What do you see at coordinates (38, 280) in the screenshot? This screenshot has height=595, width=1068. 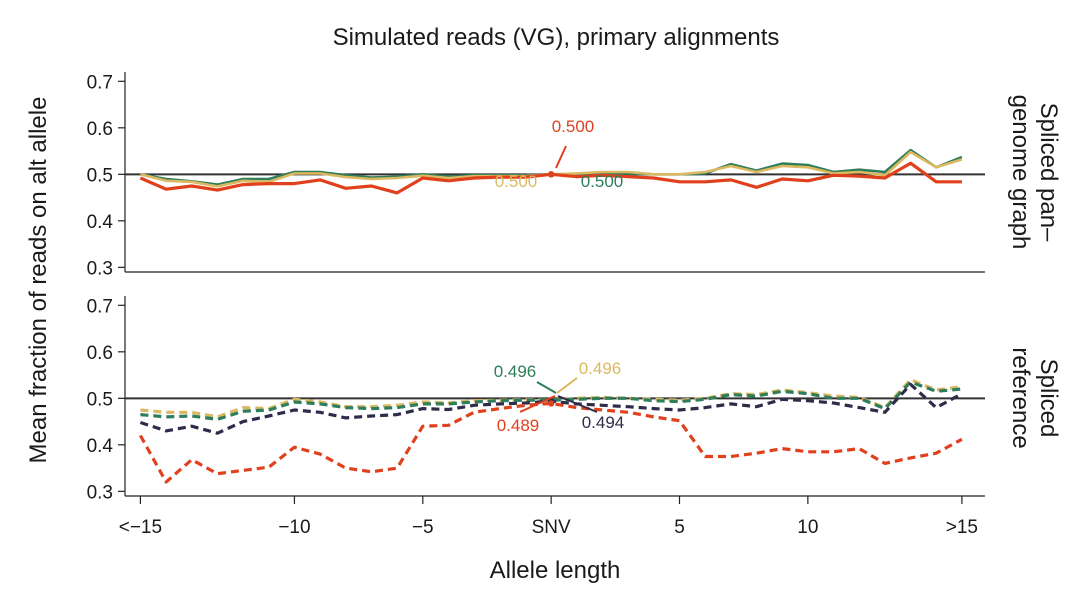 I see `y-axis-label: Mean fraction of reads on alt allele` at bounding box center [38, 280].